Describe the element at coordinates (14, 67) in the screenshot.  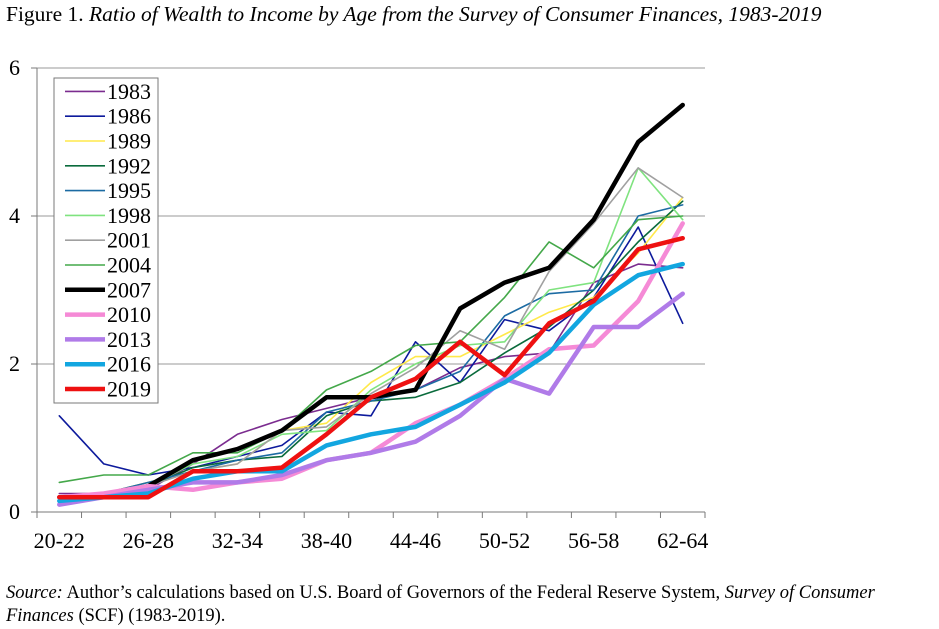
I see `y-tick-label: 6` at that location.